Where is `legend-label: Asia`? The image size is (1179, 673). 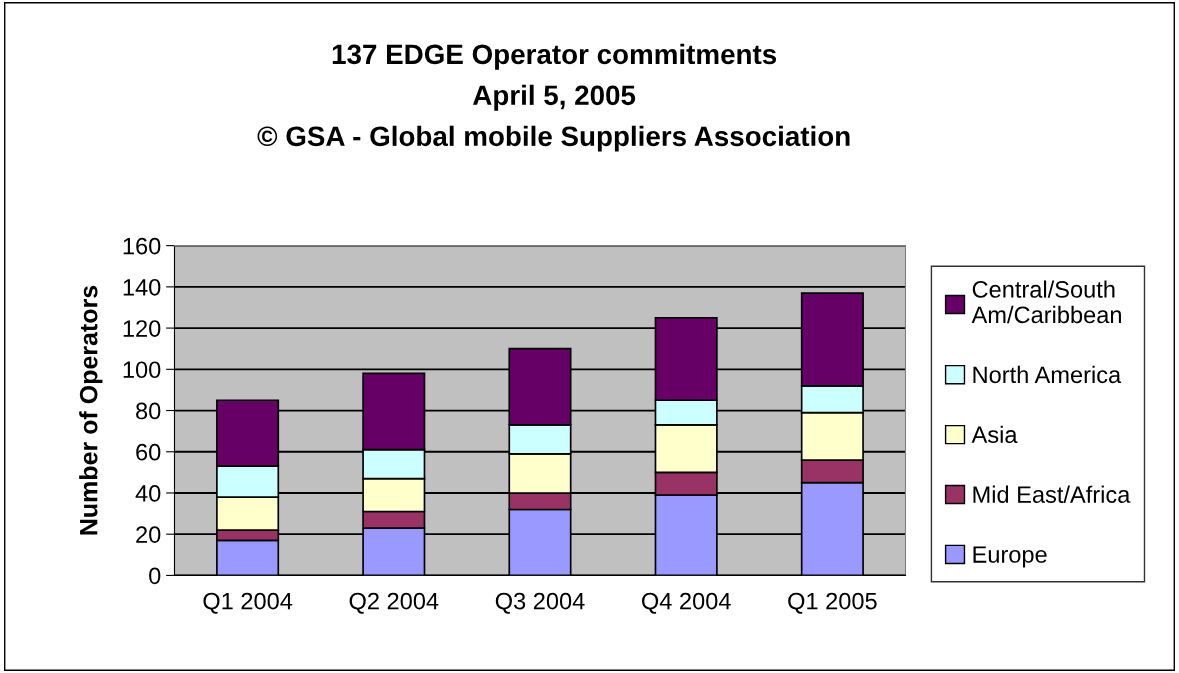
legend-label: Asia is located at coordinates (994, 434).